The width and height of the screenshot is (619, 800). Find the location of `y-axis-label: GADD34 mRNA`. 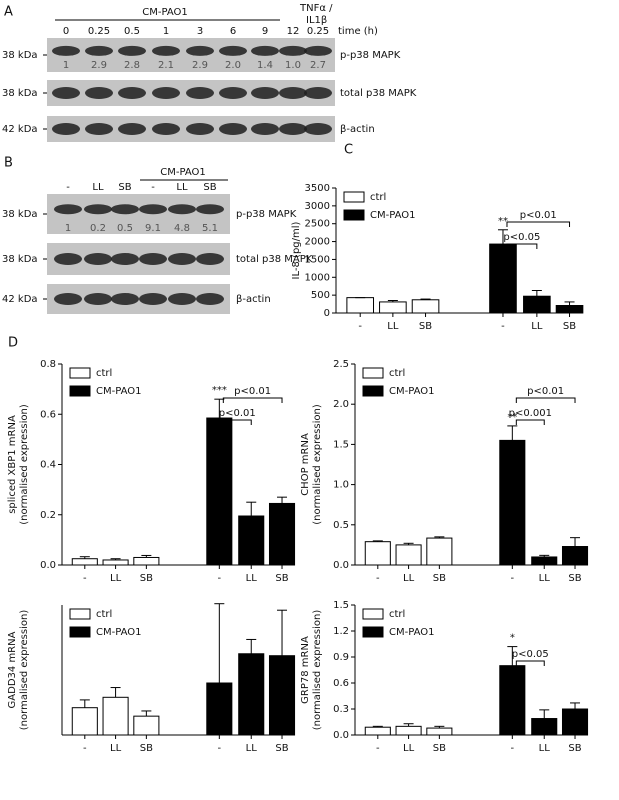

y-axis-label: GADD34 mRNA is located at coordinates (12, 669).